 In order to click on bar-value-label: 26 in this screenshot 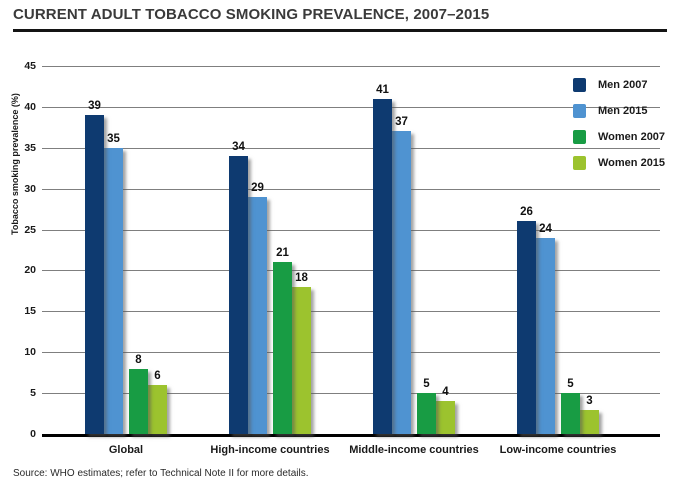, I will do `click(526, 212)`.